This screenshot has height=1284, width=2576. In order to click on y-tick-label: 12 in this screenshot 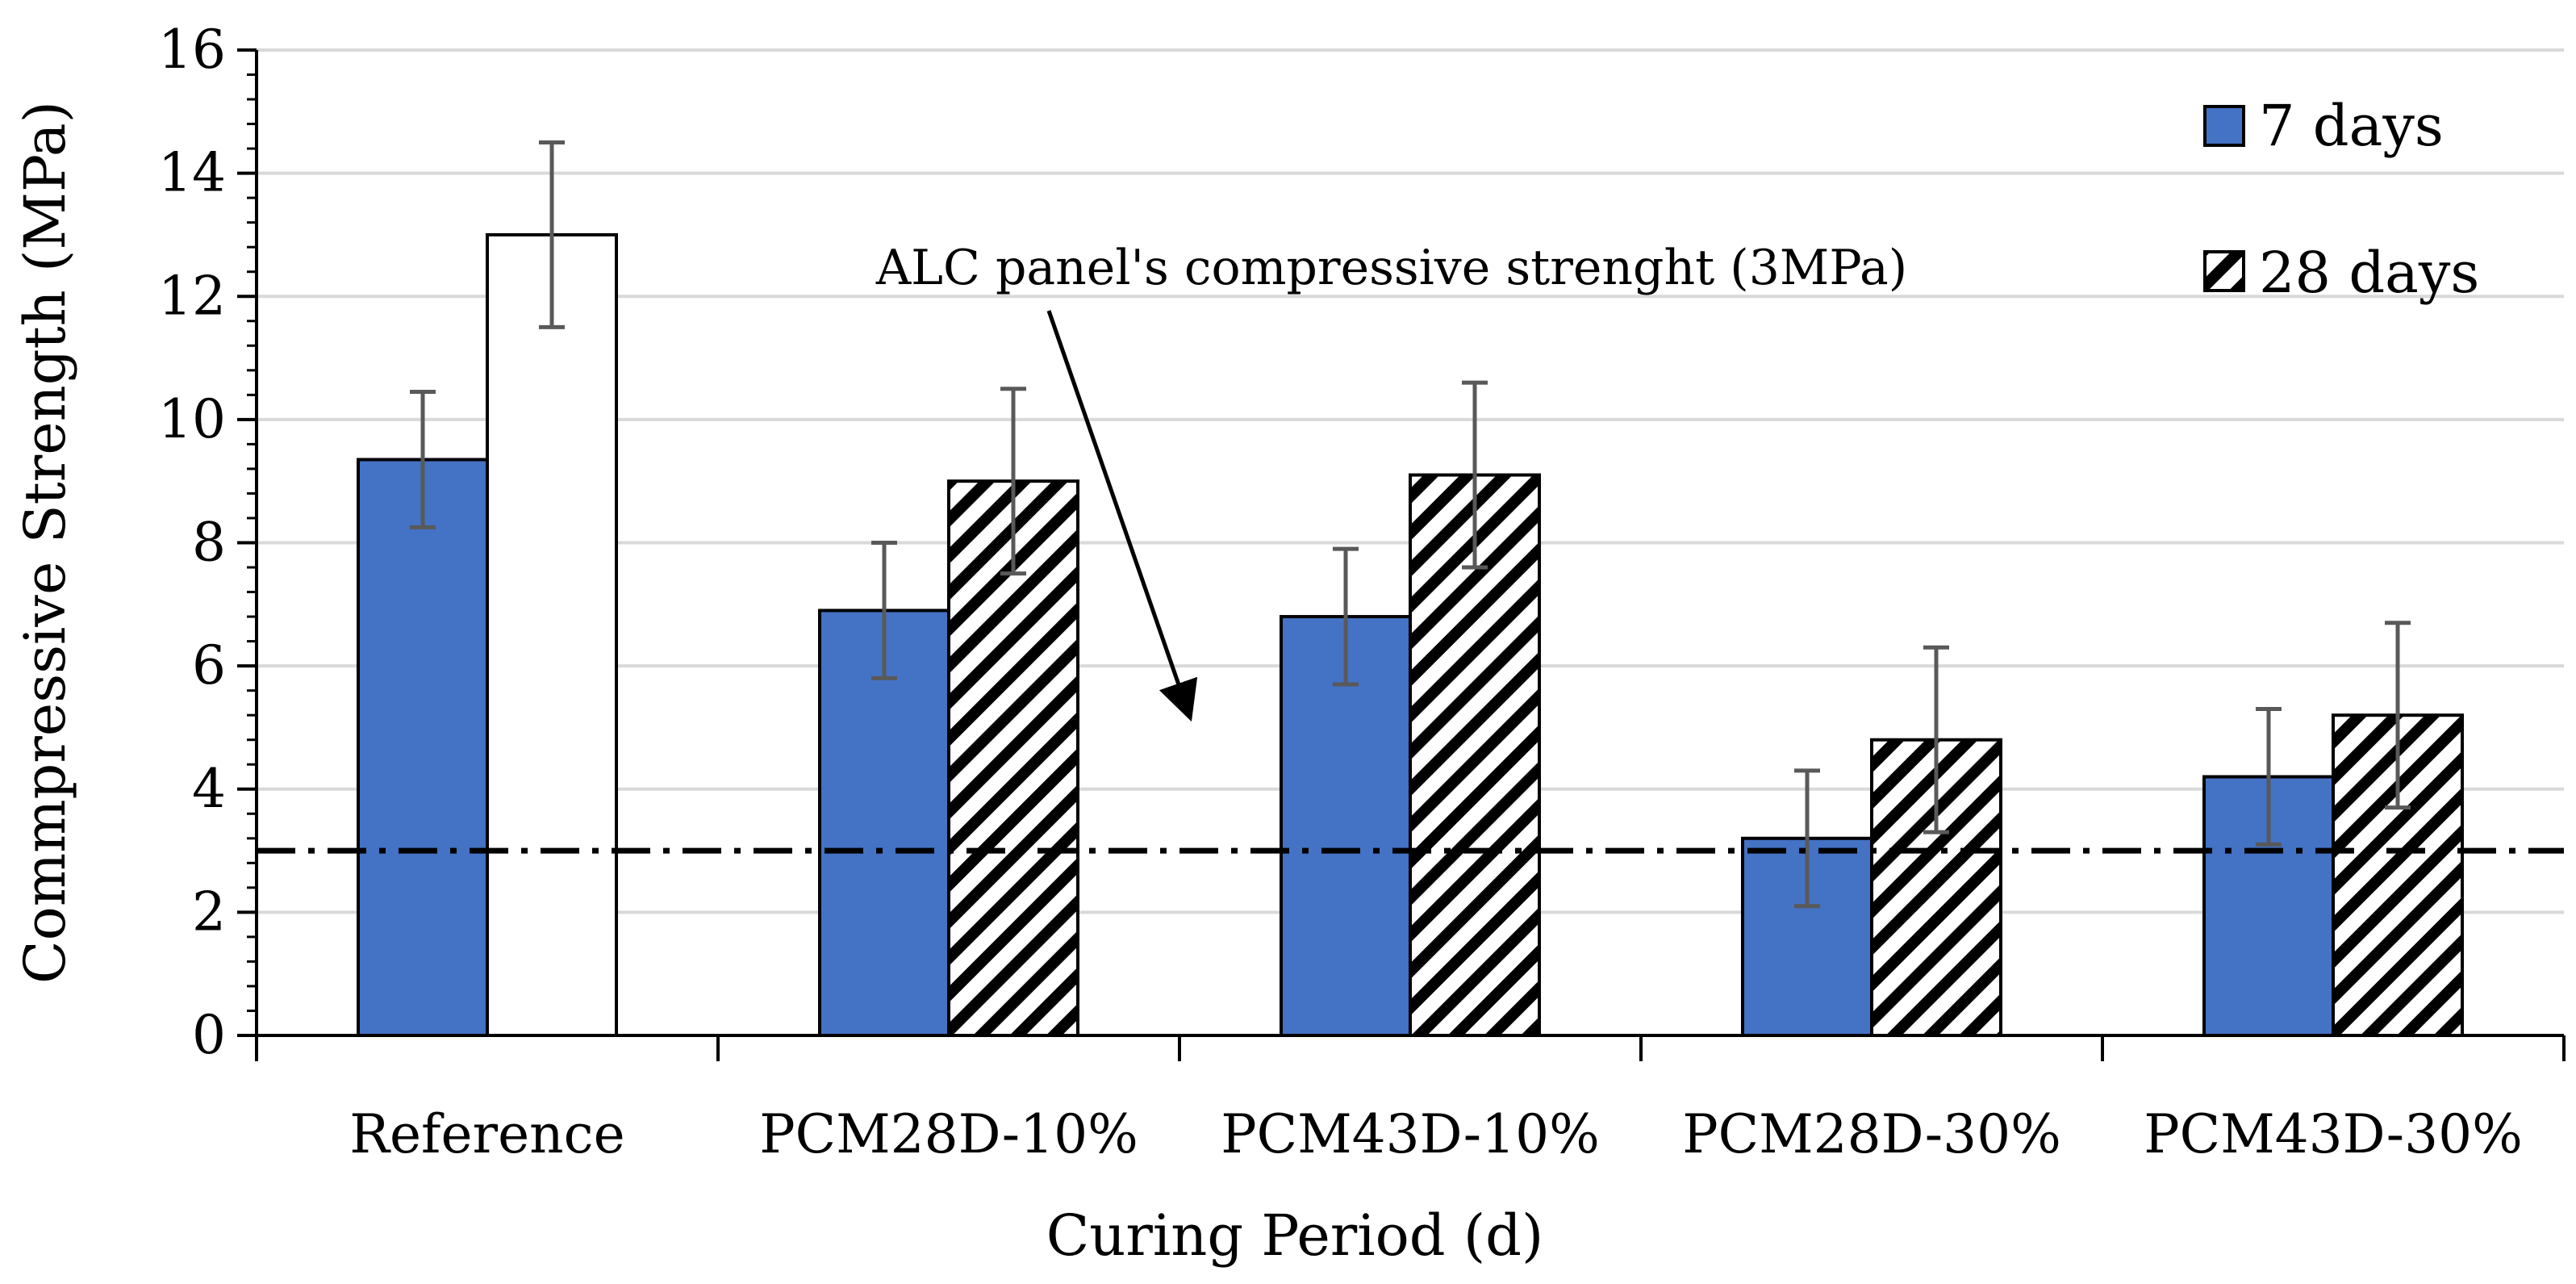, I will do `click(192, 296)`.